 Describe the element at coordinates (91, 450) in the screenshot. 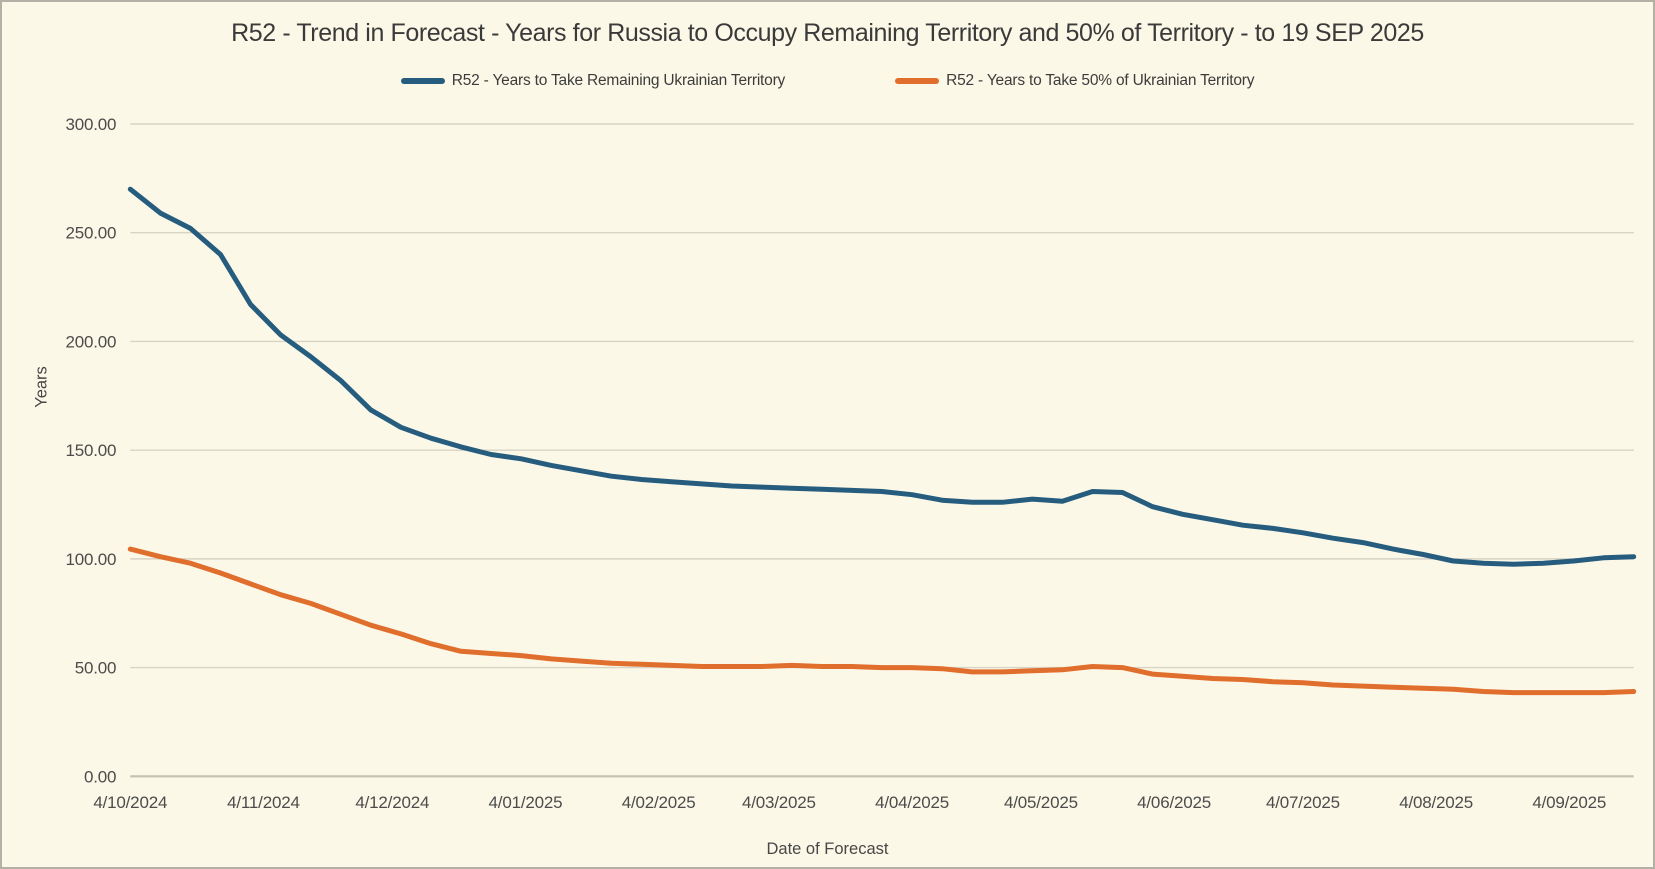

I see `y-tick-label: 150.00` at that location.